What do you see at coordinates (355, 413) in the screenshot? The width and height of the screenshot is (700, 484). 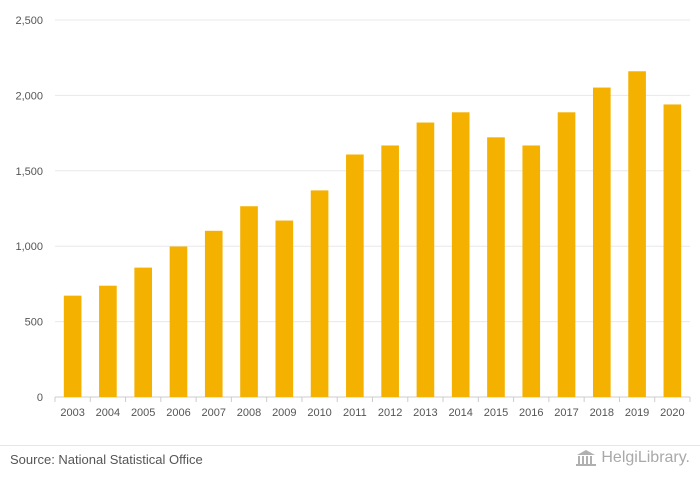 I see `x-tick-label: 2011` at bounding box center [355, 413].